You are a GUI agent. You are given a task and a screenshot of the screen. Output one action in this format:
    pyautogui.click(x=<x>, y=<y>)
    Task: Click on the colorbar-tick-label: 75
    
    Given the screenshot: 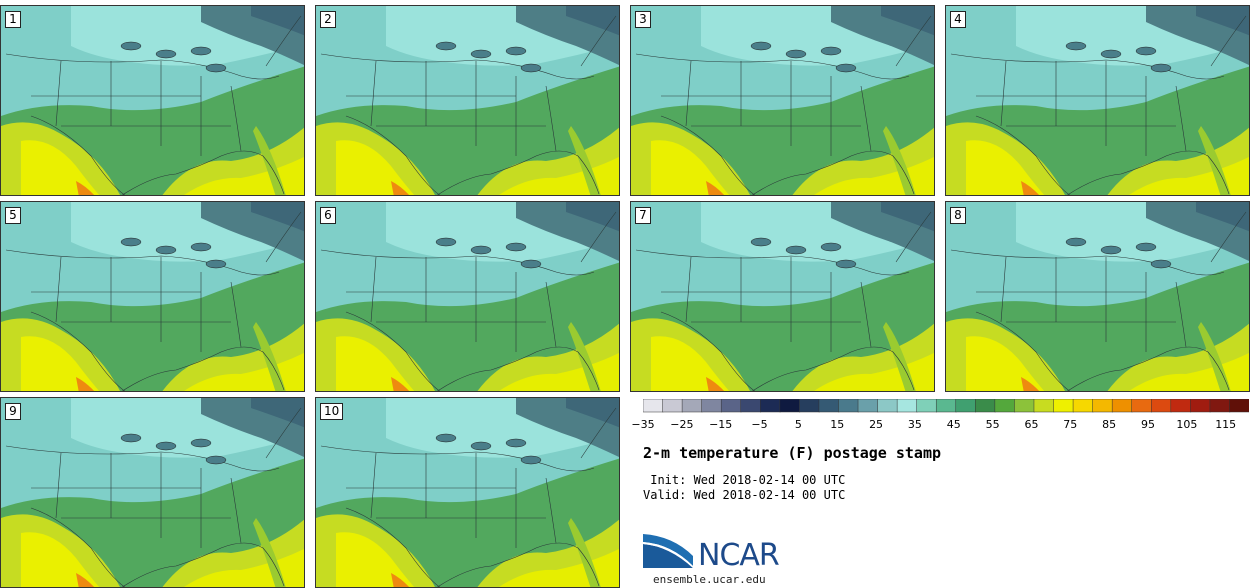 What is the action you would take?
    pyautogui.click(x=1070, y=424)
    